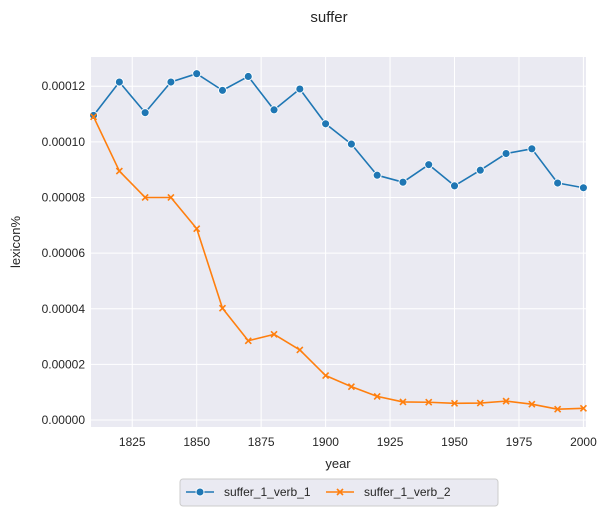  I want to click on x-tick-label: 1850, so click(196, 442).